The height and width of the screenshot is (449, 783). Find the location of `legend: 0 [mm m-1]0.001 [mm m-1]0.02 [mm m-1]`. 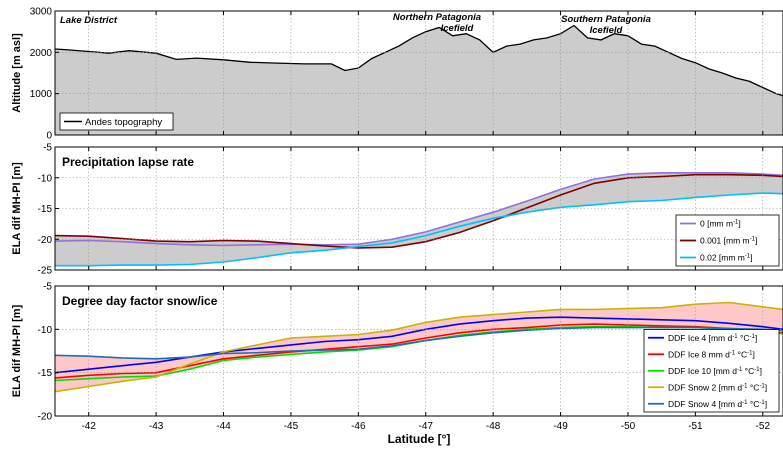

legend: 0 [mm m-1]0.001 [mm m-1]0.02 [mm m-1] is located at coordinates (727, 240).